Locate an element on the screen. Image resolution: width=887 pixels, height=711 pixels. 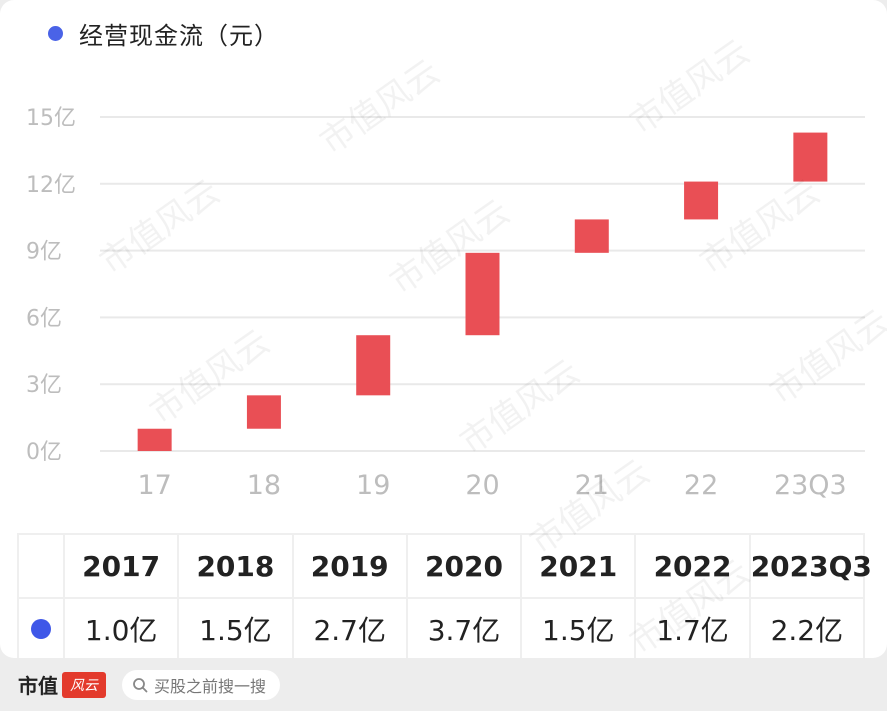
table-header-cell: 2023Q3 is located at coordinates (810, 566).